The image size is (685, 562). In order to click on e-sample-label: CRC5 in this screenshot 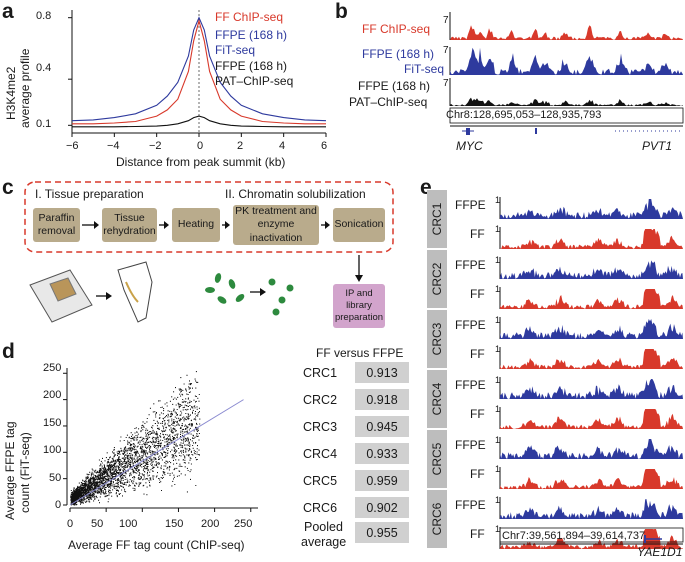, I will do `click(437, 459)`.